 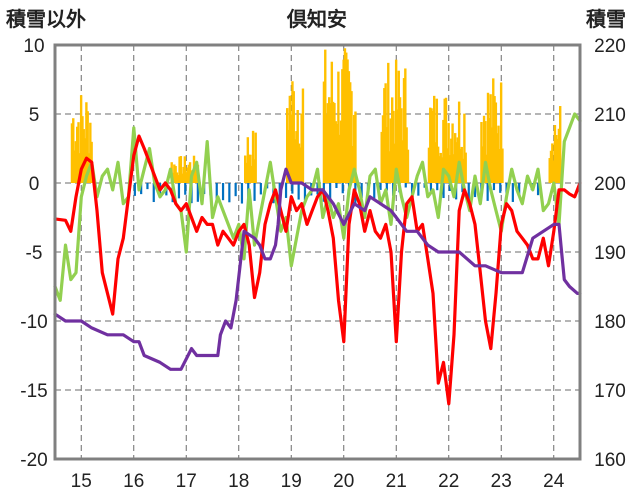 I want to click on chart-title: 倶知安, so click(x=316, y=19).